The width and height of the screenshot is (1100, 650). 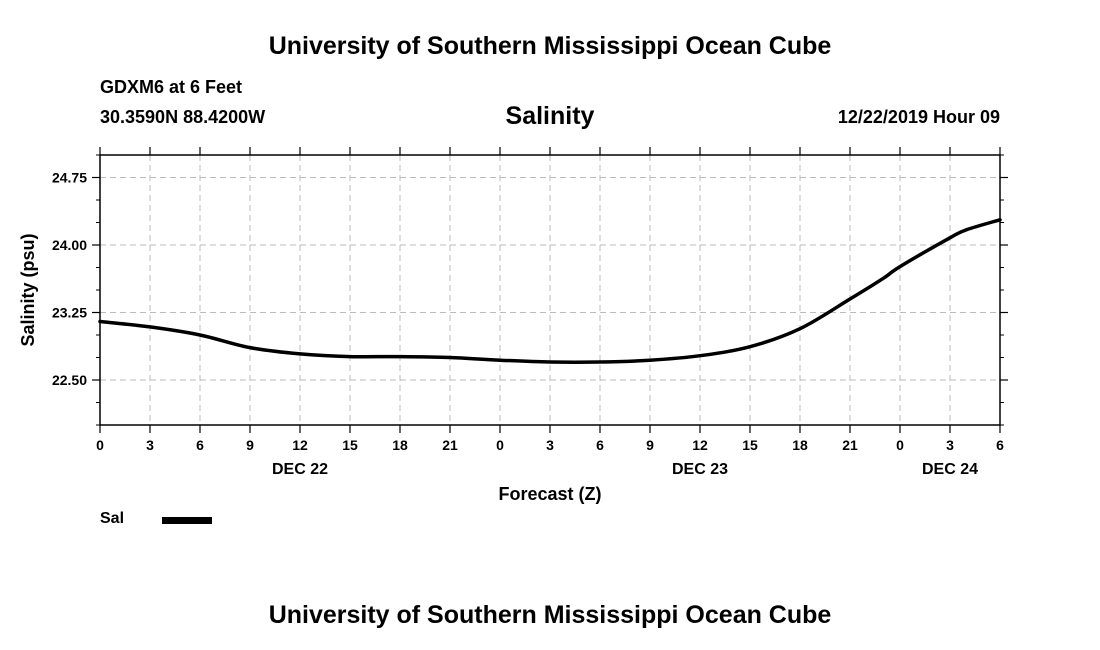 What do you see at coordinates (69, 245) in the screenshot?
I see `y-tick-label: 24.00` at bounding box center [69, 245].